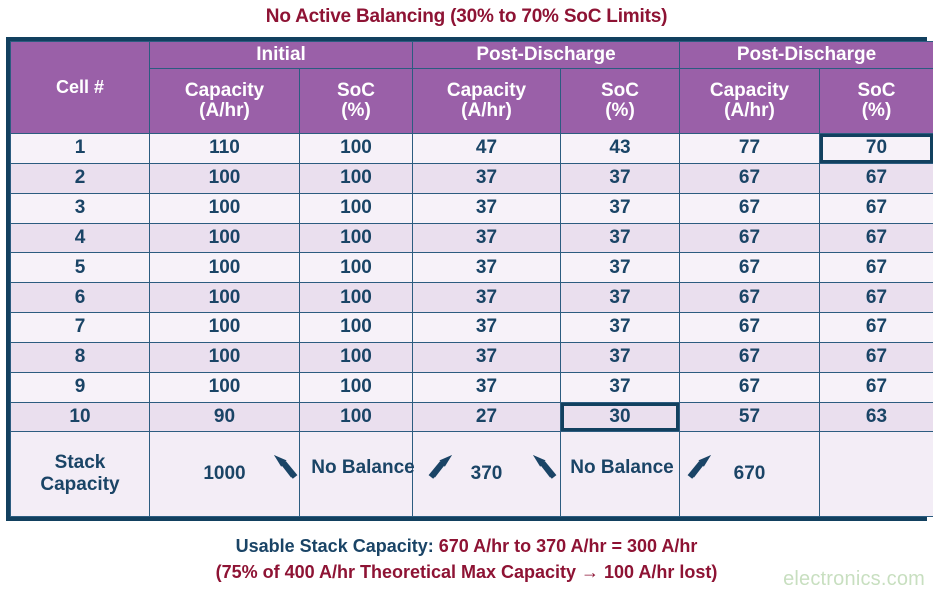 The height and width of the screenshot is (599, 933). What do you see at coordinates (224, 417) in the screenshot?
I see `cell-initial-capacity: 90` at bounding box center [224, 417].